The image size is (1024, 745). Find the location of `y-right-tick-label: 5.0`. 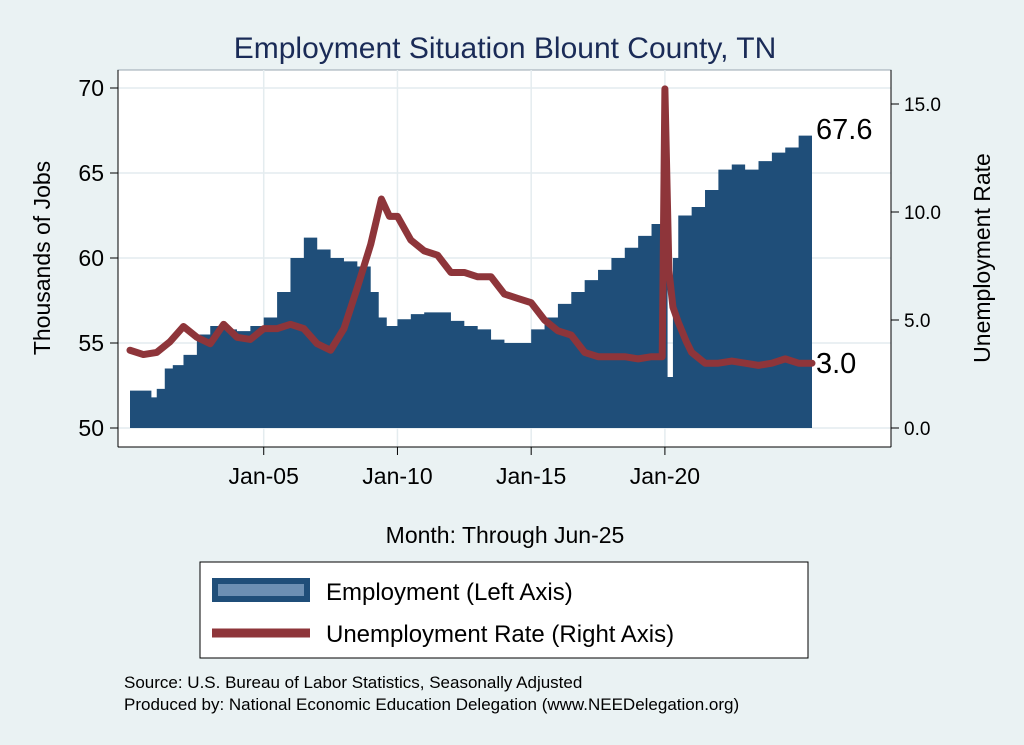

y-right-tick-label: 5.0 is located at coordinates (917, 321).